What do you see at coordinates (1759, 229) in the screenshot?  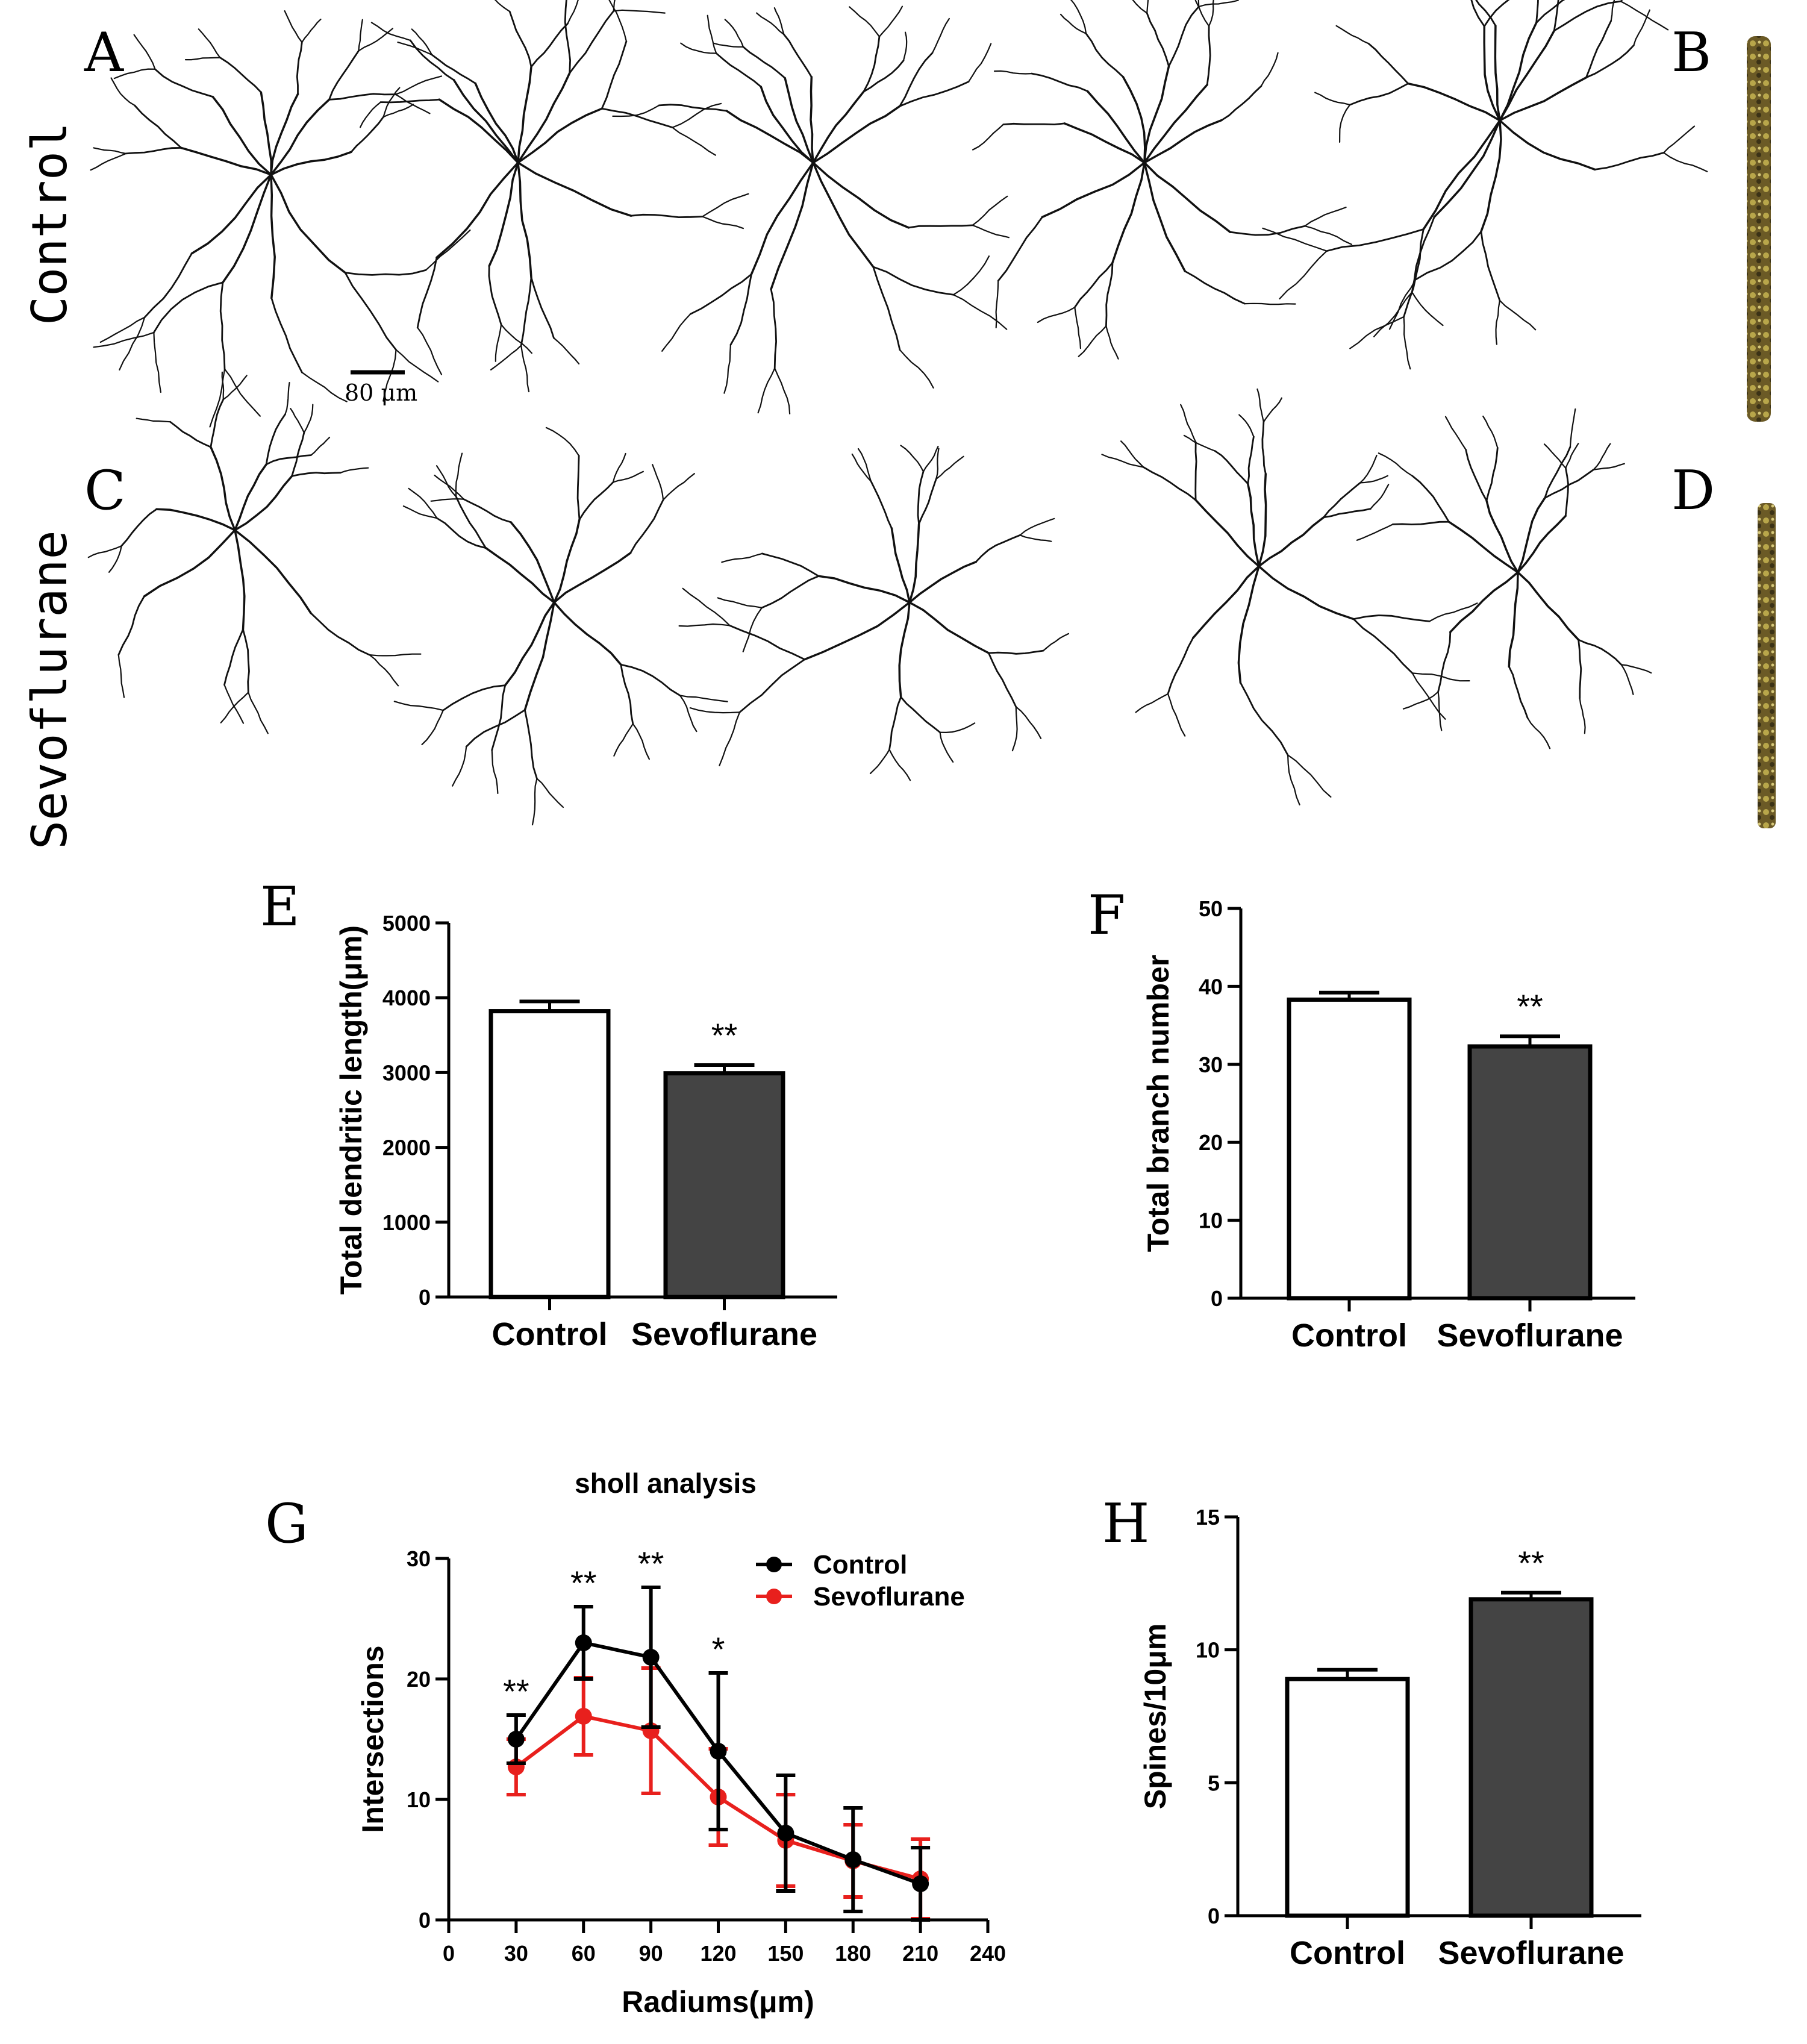 I see `dendrite-spine-image-control` at bounding box center [1759, 229].